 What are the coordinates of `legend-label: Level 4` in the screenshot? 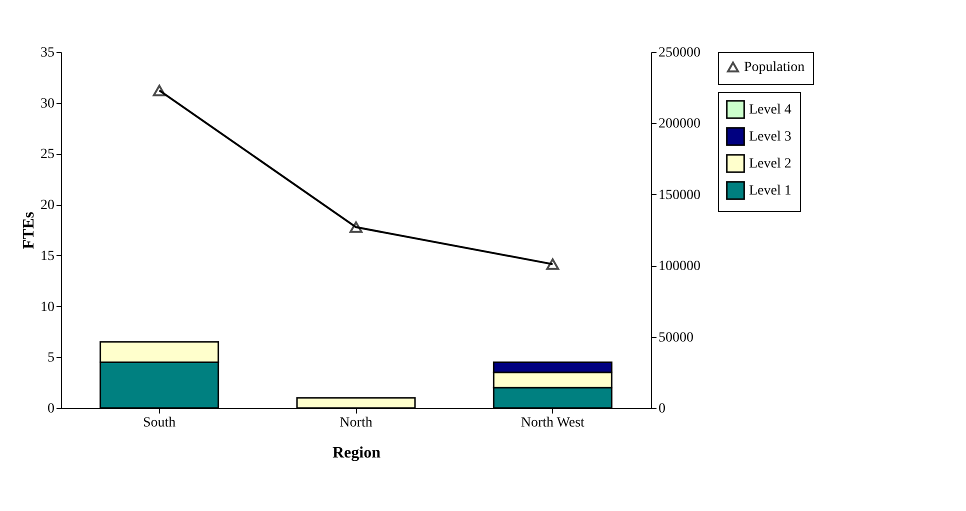 It's located at (770, 110).